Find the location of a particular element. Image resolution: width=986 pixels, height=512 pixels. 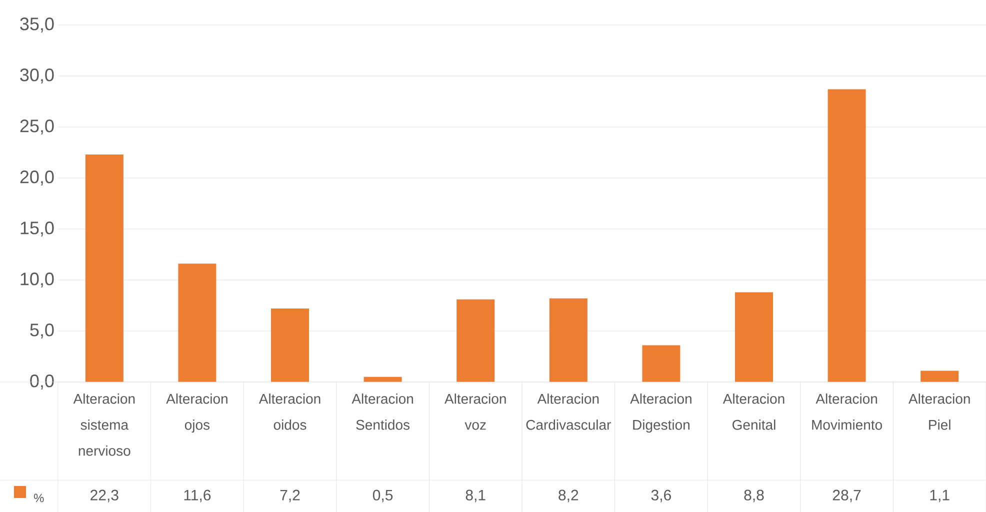

data-label: 3,6 is located at coordinates (661, 496).